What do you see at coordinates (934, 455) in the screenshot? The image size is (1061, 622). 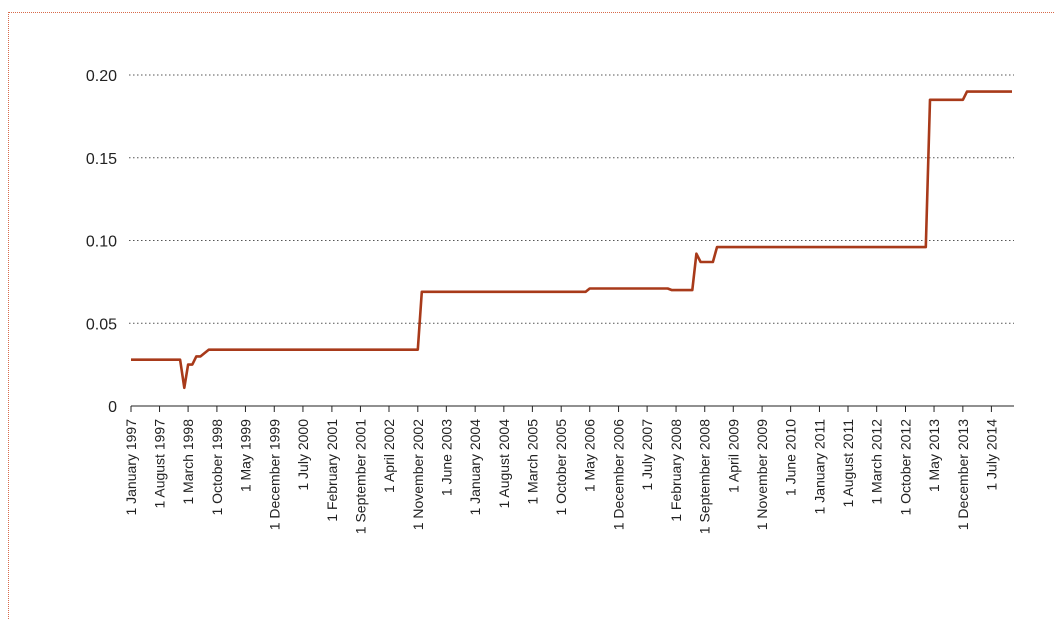 I see `x-tick-label: 1 May 2013` at bounding box center [934, 455].